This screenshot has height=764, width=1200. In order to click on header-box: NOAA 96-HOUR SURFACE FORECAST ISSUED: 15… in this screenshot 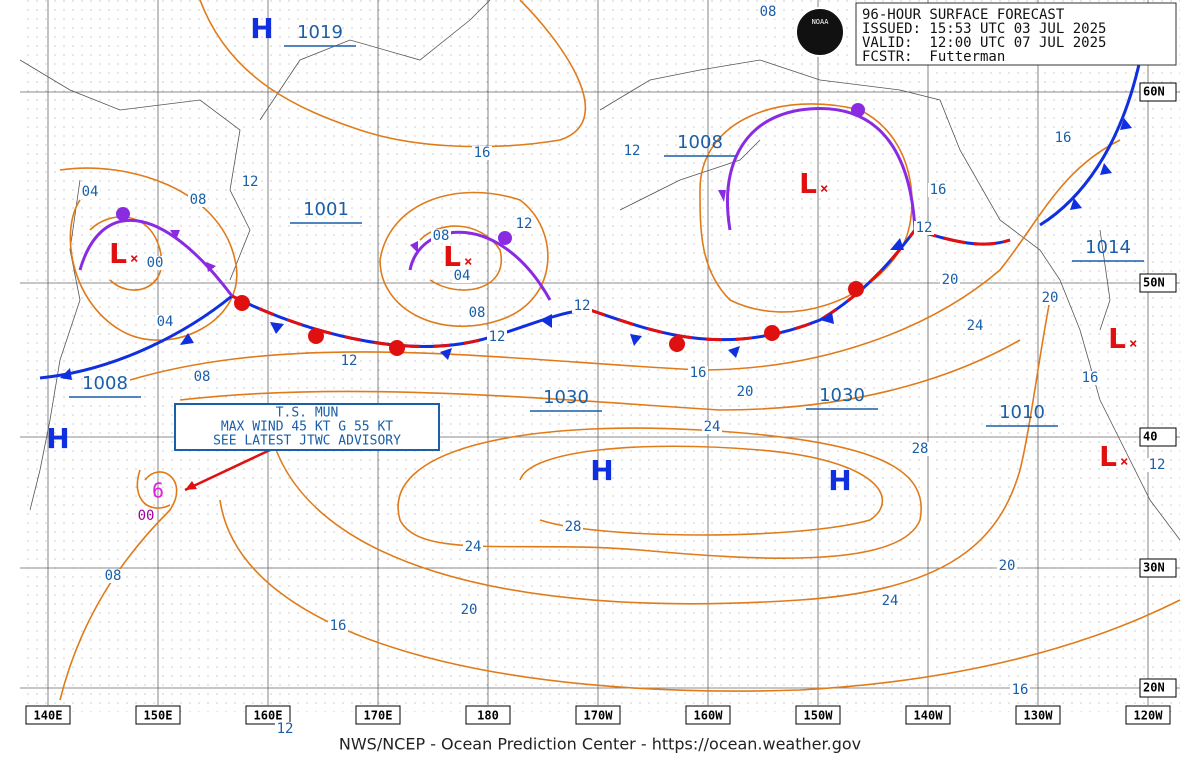, I will do `click(986, 34)`.